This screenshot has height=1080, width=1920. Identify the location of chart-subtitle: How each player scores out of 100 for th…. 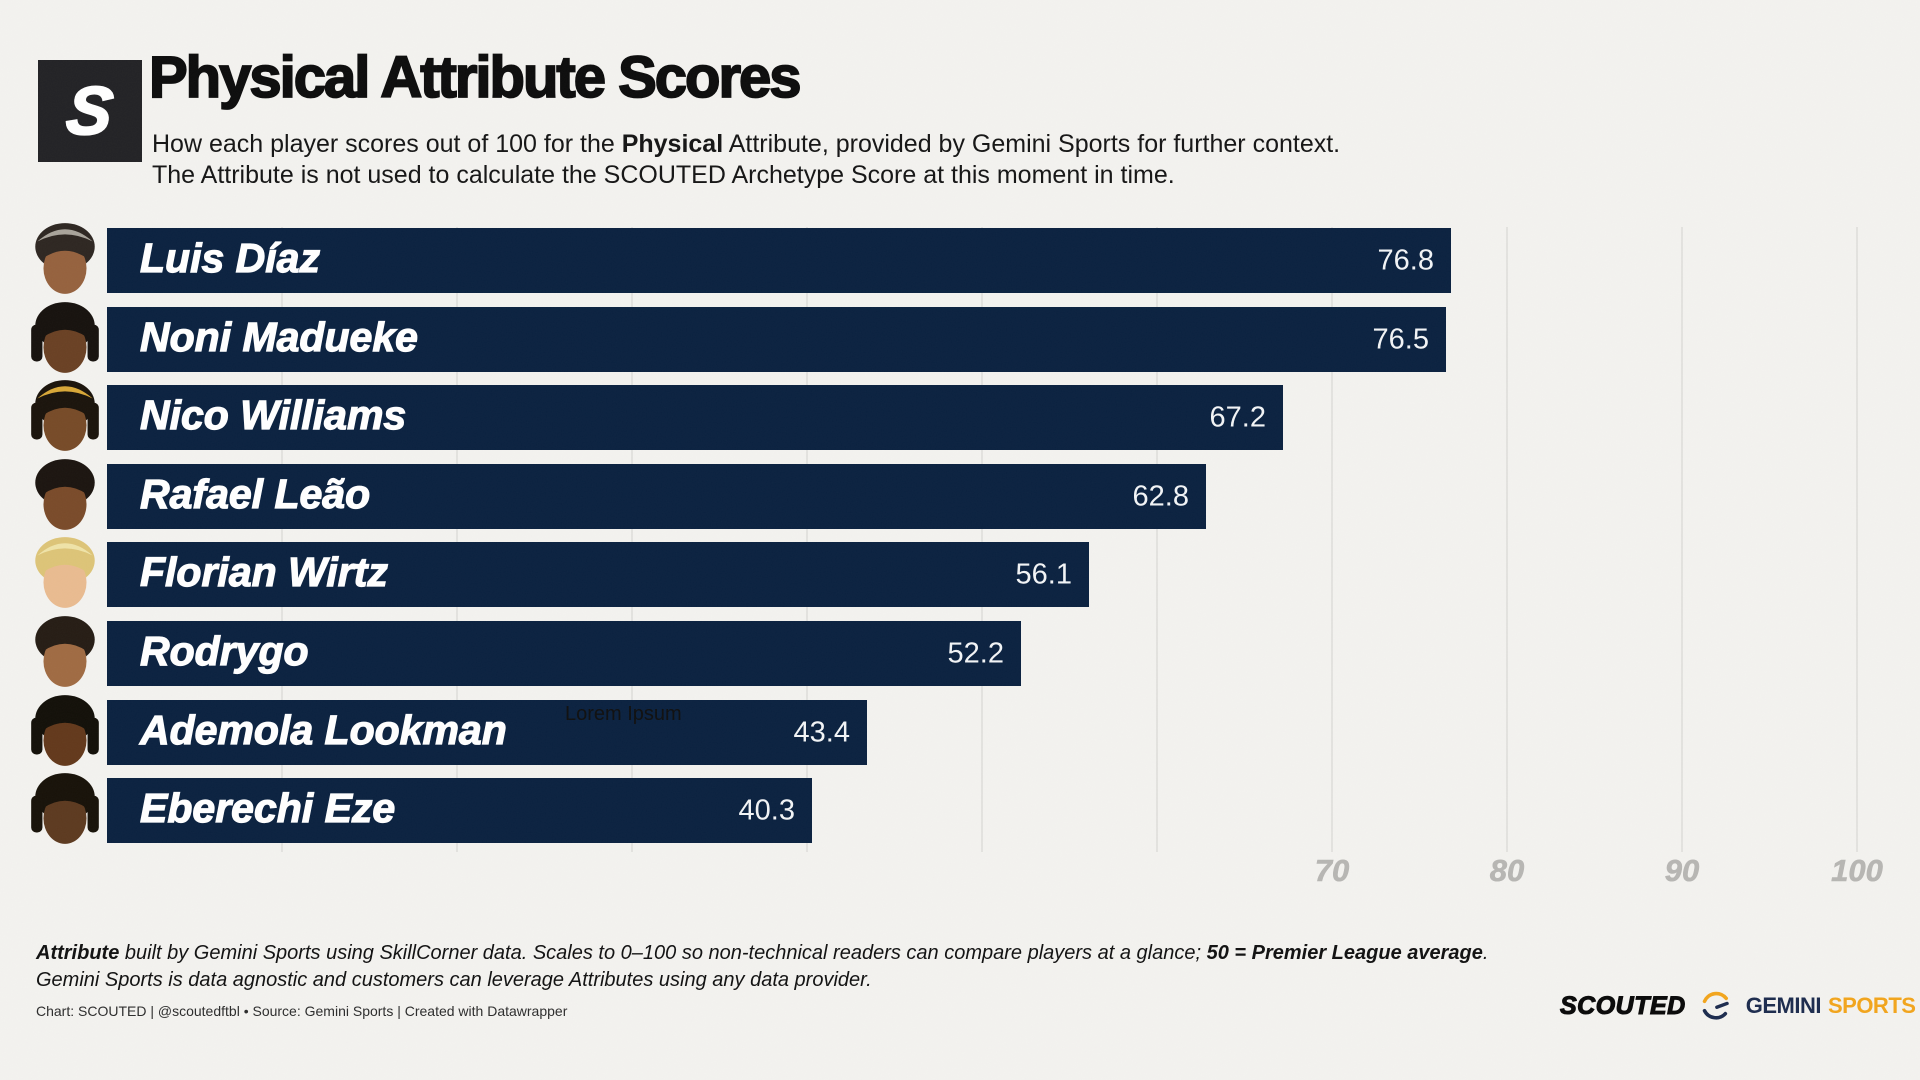
(746, 160).